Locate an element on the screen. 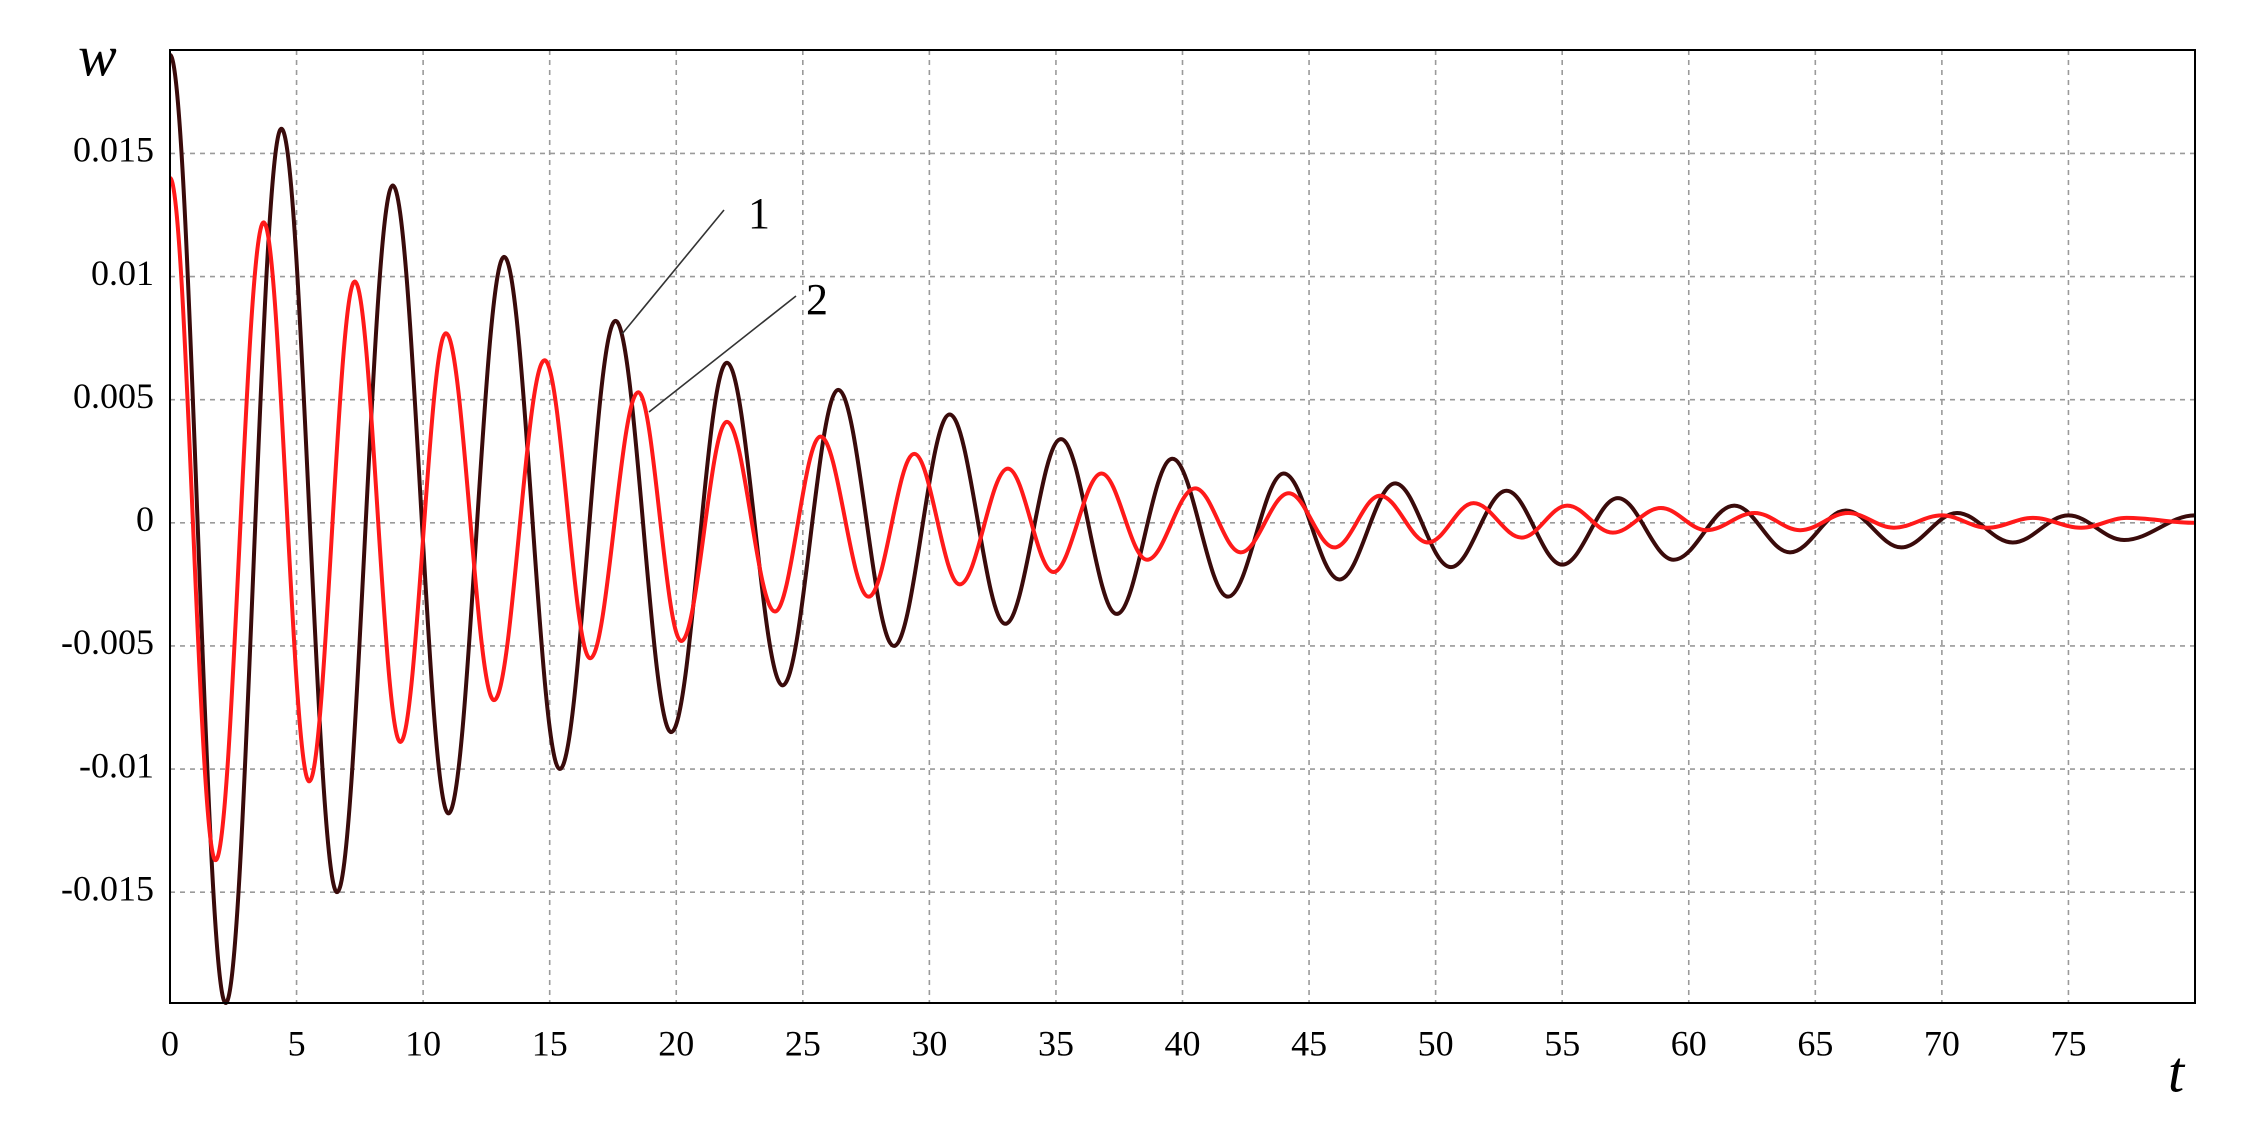  y-tick-label: 0.01 is located at coordinates (122, 273).